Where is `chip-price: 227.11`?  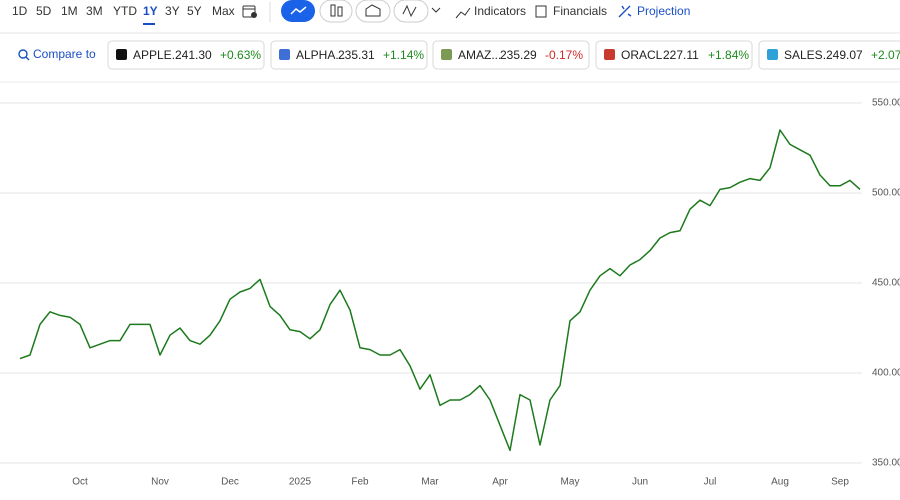 chip-price: 227.11 is located at coordinates (681, 55).